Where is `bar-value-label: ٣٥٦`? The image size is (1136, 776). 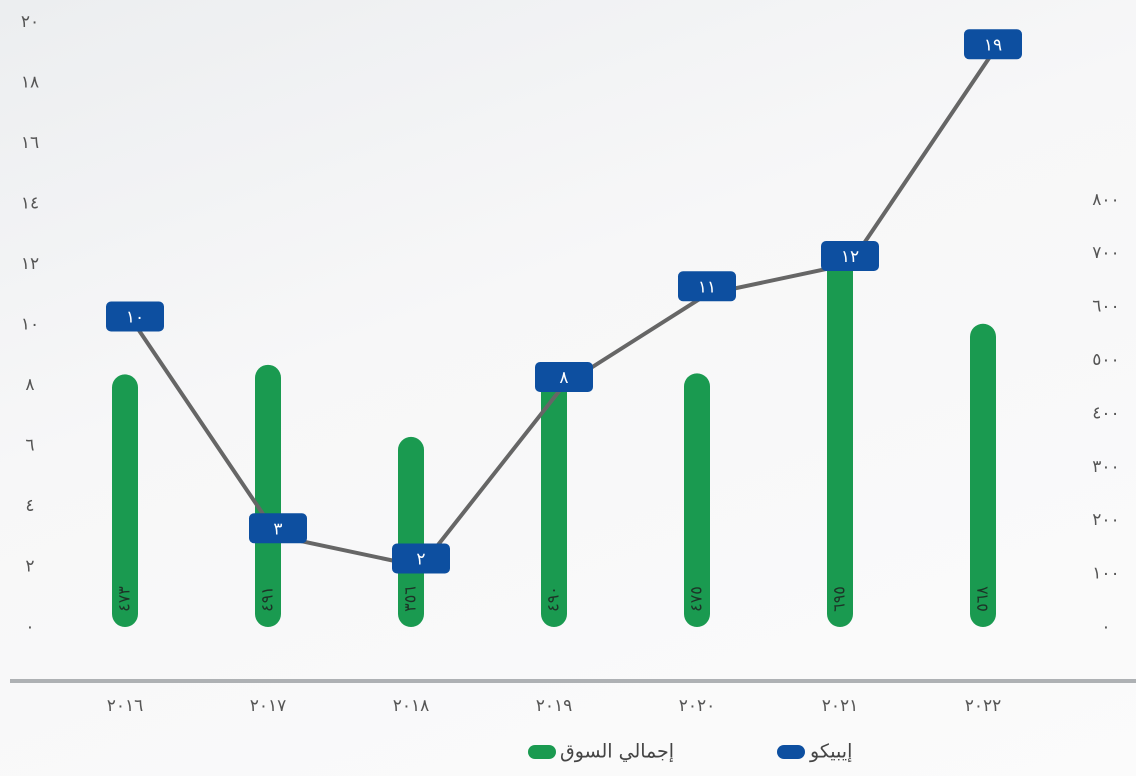 bar-value-label: ٣٥٦ is located at coordinates (410, 599).